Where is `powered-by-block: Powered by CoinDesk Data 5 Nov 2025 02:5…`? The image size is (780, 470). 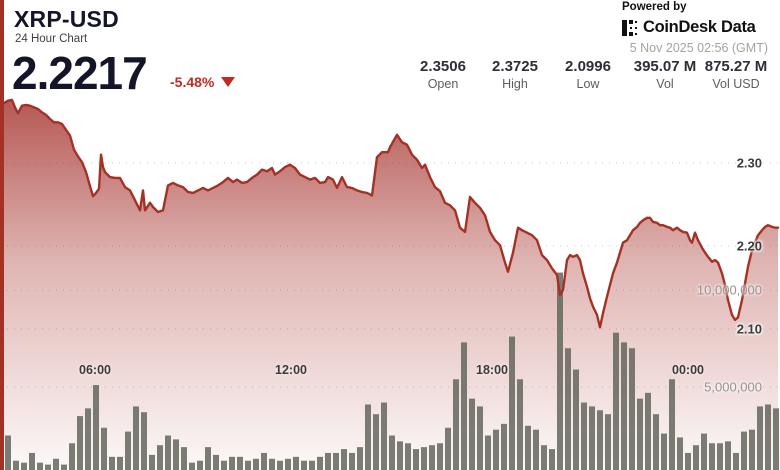 powered-by-block: Powered by CoinDesk Data 5 Nov 2025 02:5… is located at coordinates (695, 28).